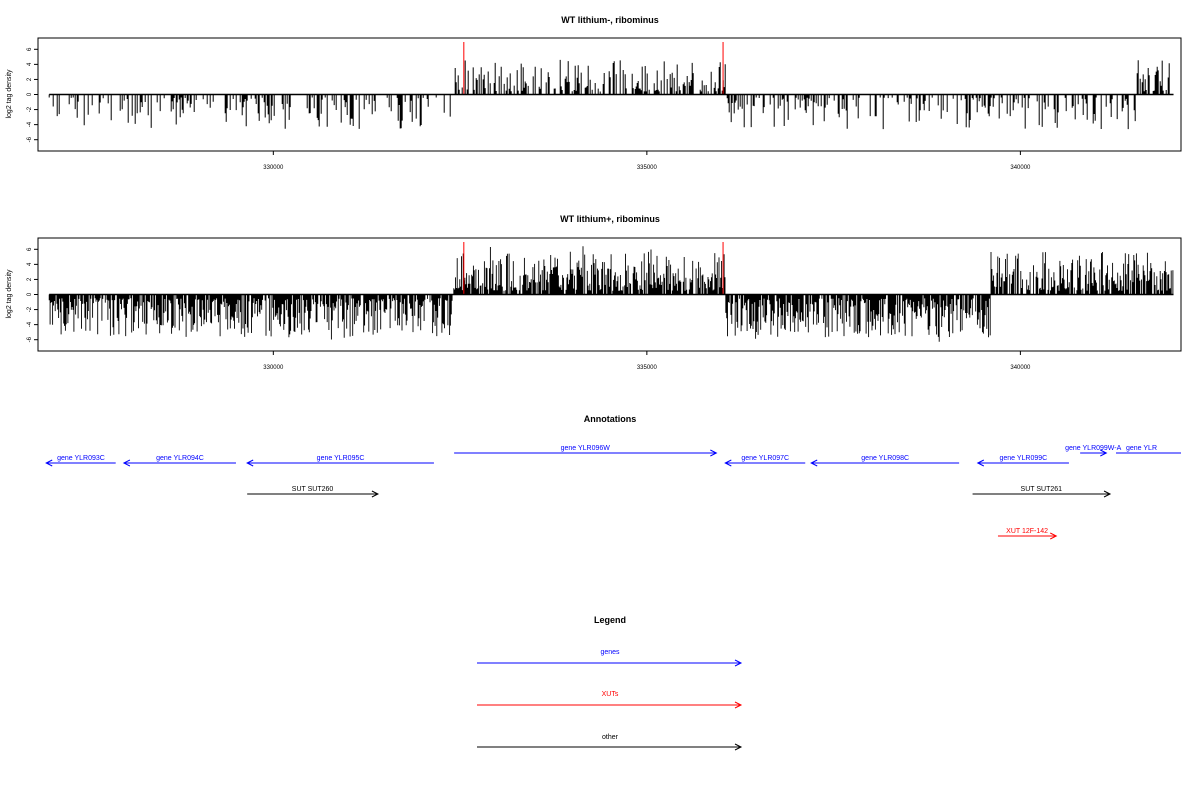 This screenshot has width=1200, height=800. Describe the element at coordinates (610, 737) in the screenshot. I see `legend-label: other` at that location.